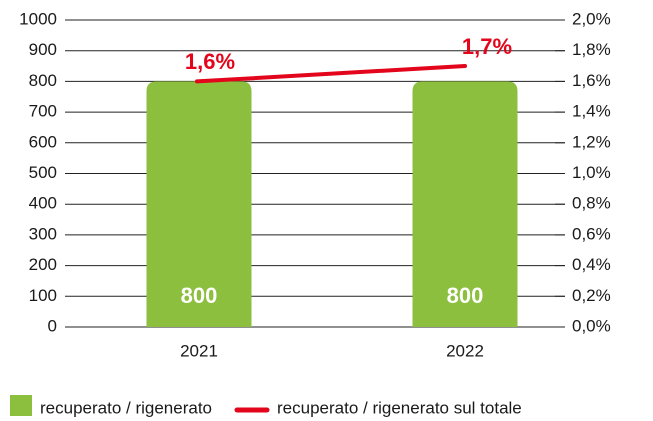 This screenshot has width=653, height=421. I want to click on legend-label: recuperato / rigenerato, so click(126, 407).